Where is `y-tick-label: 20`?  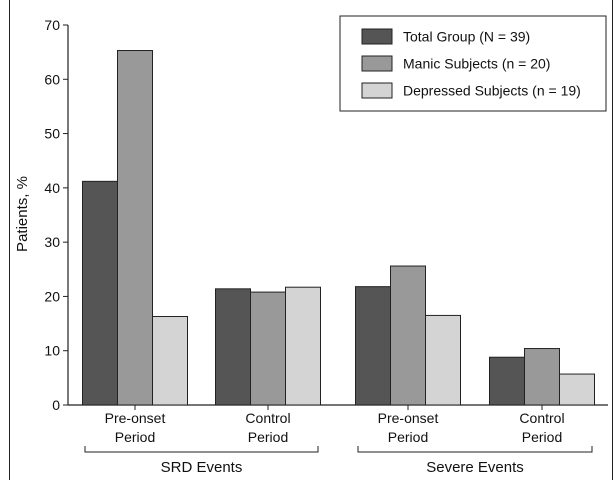
y-tick-label: 20 is located at coordinates (52, 296).